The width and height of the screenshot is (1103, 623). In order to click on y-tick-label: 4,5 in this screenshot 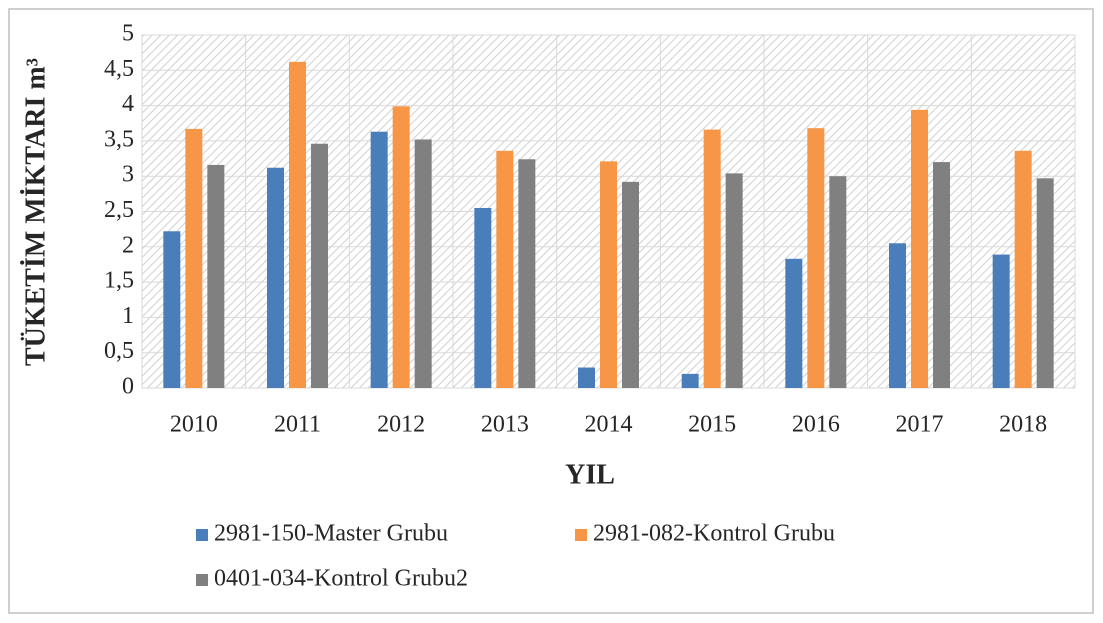, I will do `click(119, 69)`.